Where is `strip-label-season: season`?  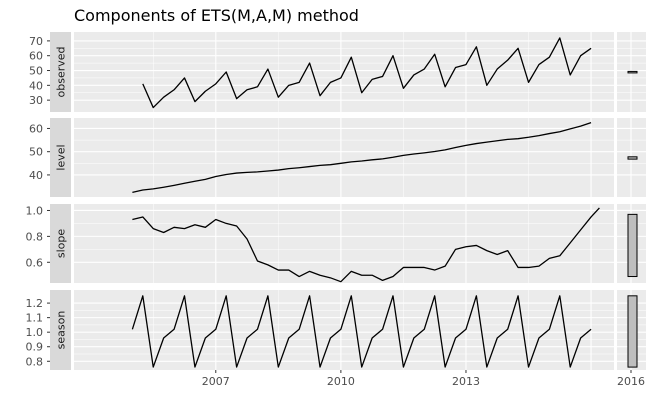
strip-label-season: season is located at coordinates (61, 330).